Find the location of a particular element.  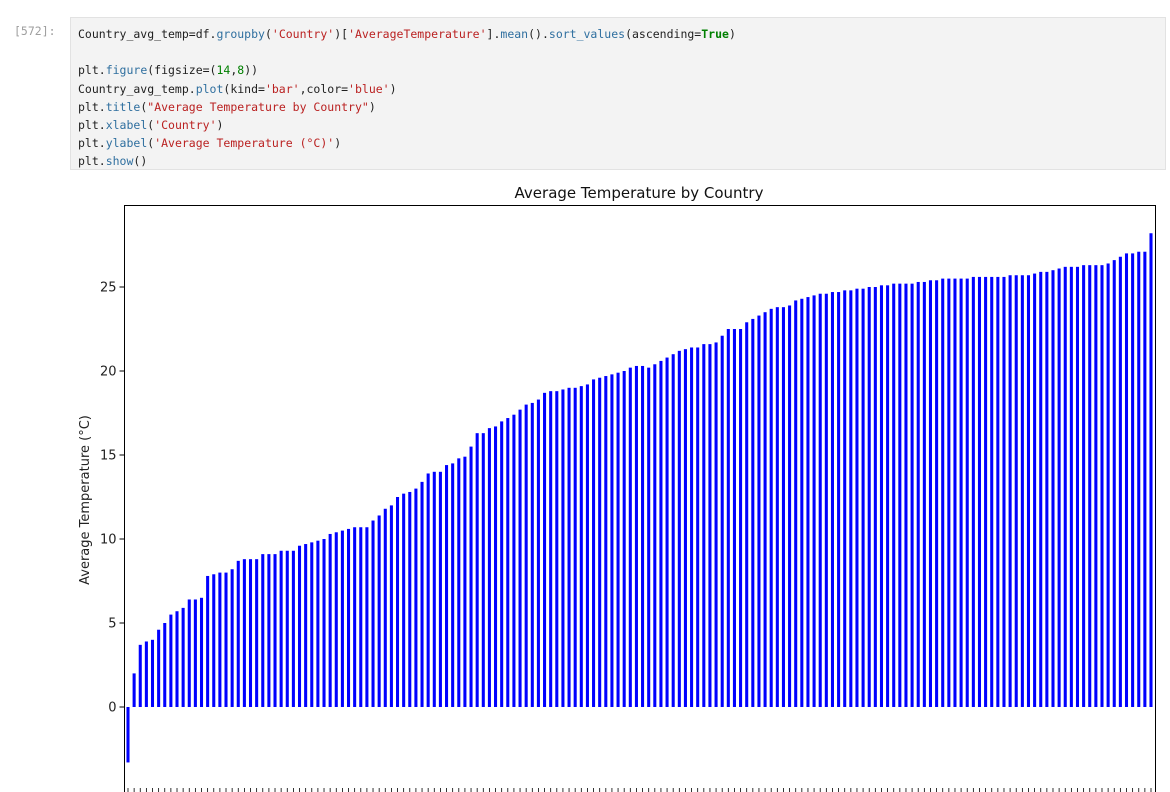

code-token: ylabel is located at coordinates (126, 143).